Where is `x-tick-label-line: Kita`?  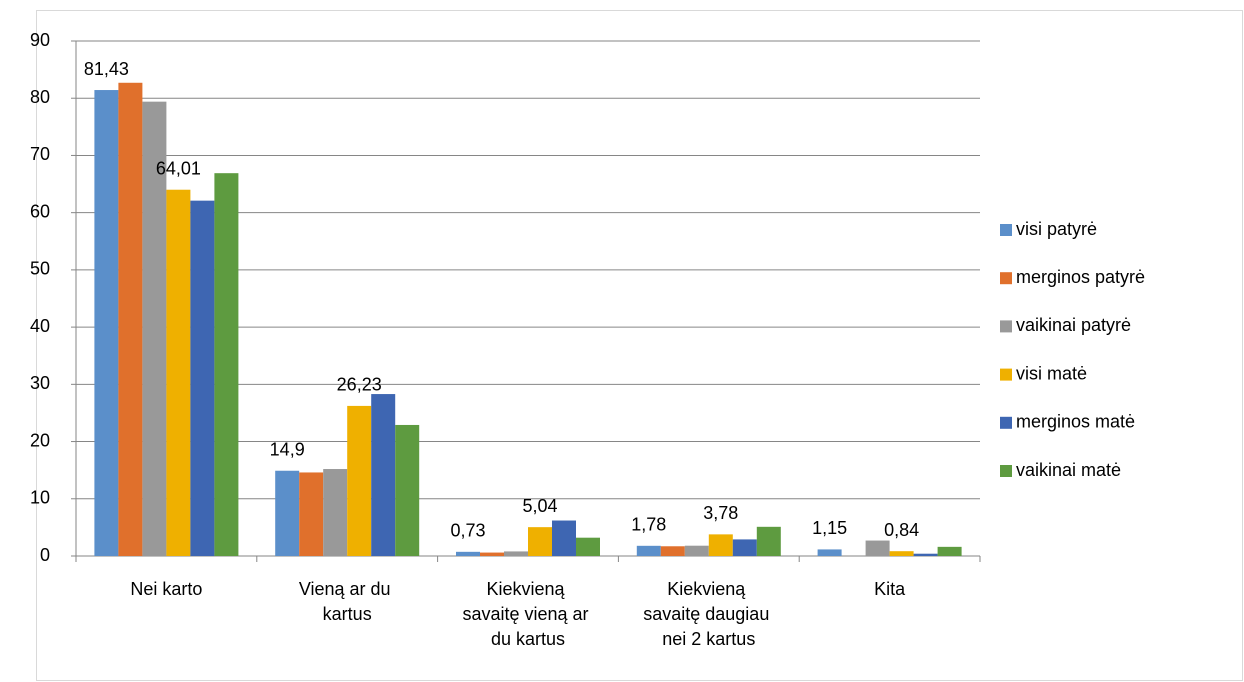
x-tick-label-line: Kita is located at coordinates (890, 589).